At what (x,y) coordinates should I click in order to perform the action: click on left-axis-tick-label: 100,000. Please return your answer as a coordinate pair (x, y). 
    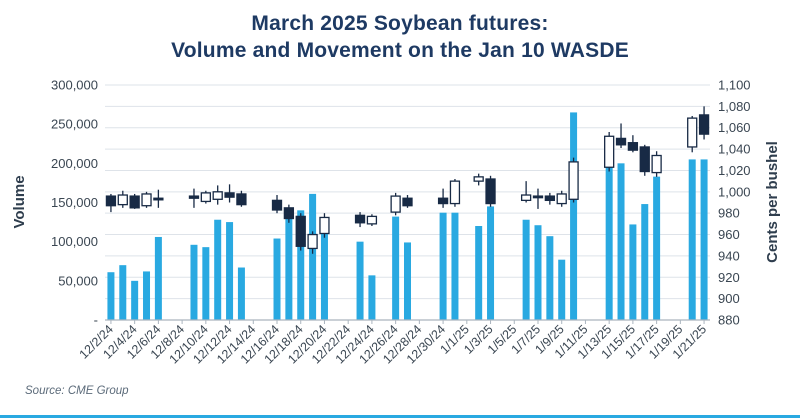
    Looking at the image, I should click on (74, 241).